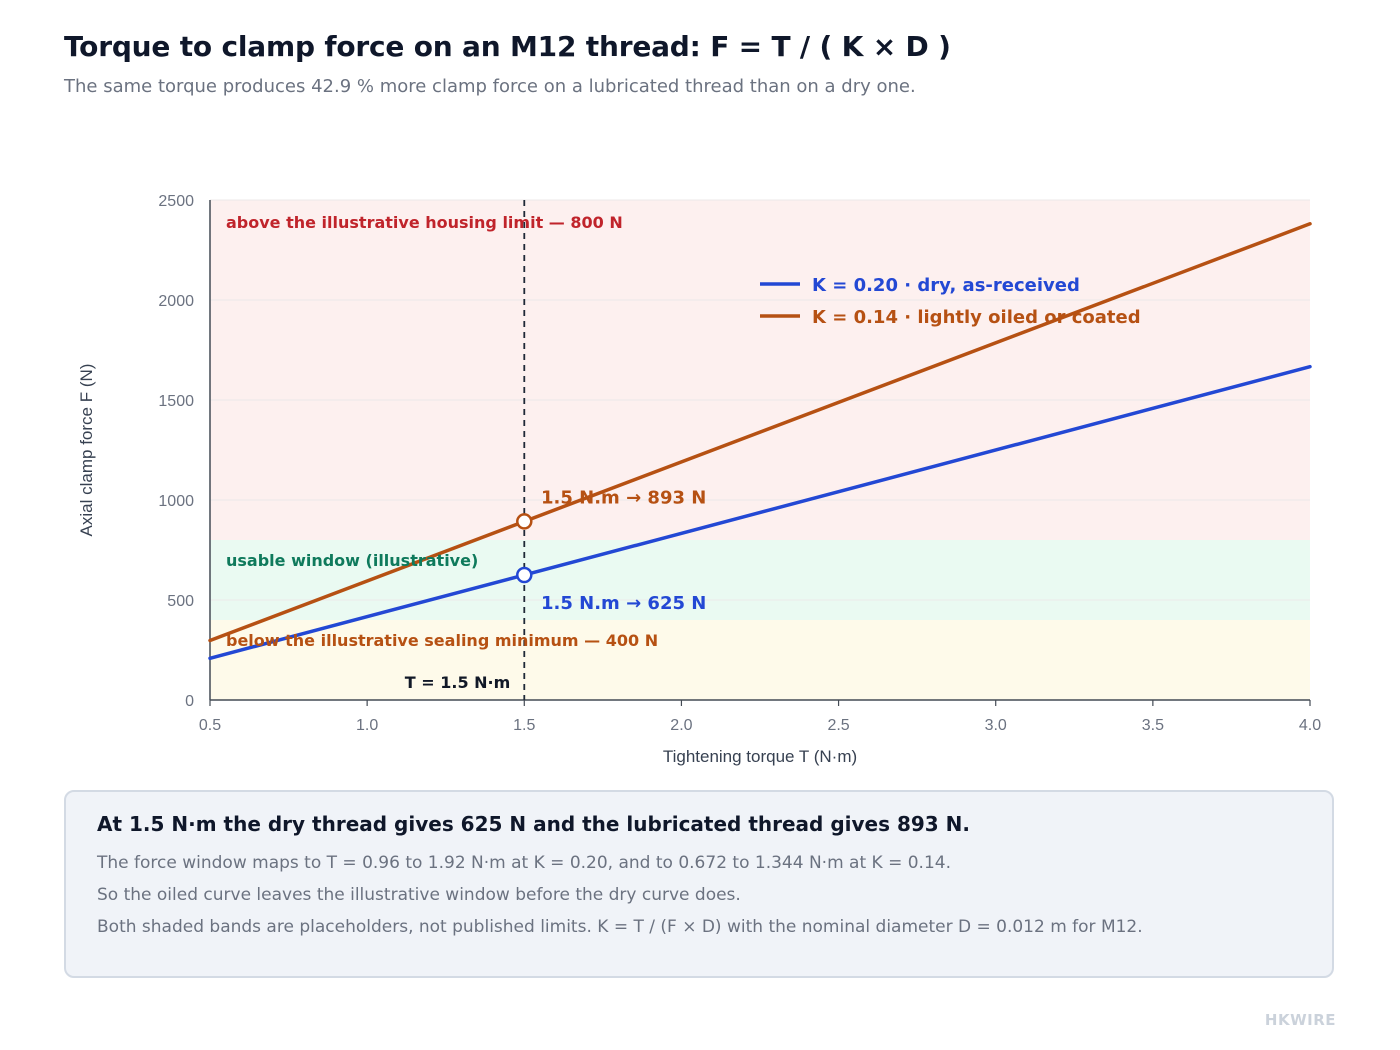  What do you see at coordinates (996, 725) in the screenshot?
I see `x-tick-label: 3.0` at bounding box center [996, 725].